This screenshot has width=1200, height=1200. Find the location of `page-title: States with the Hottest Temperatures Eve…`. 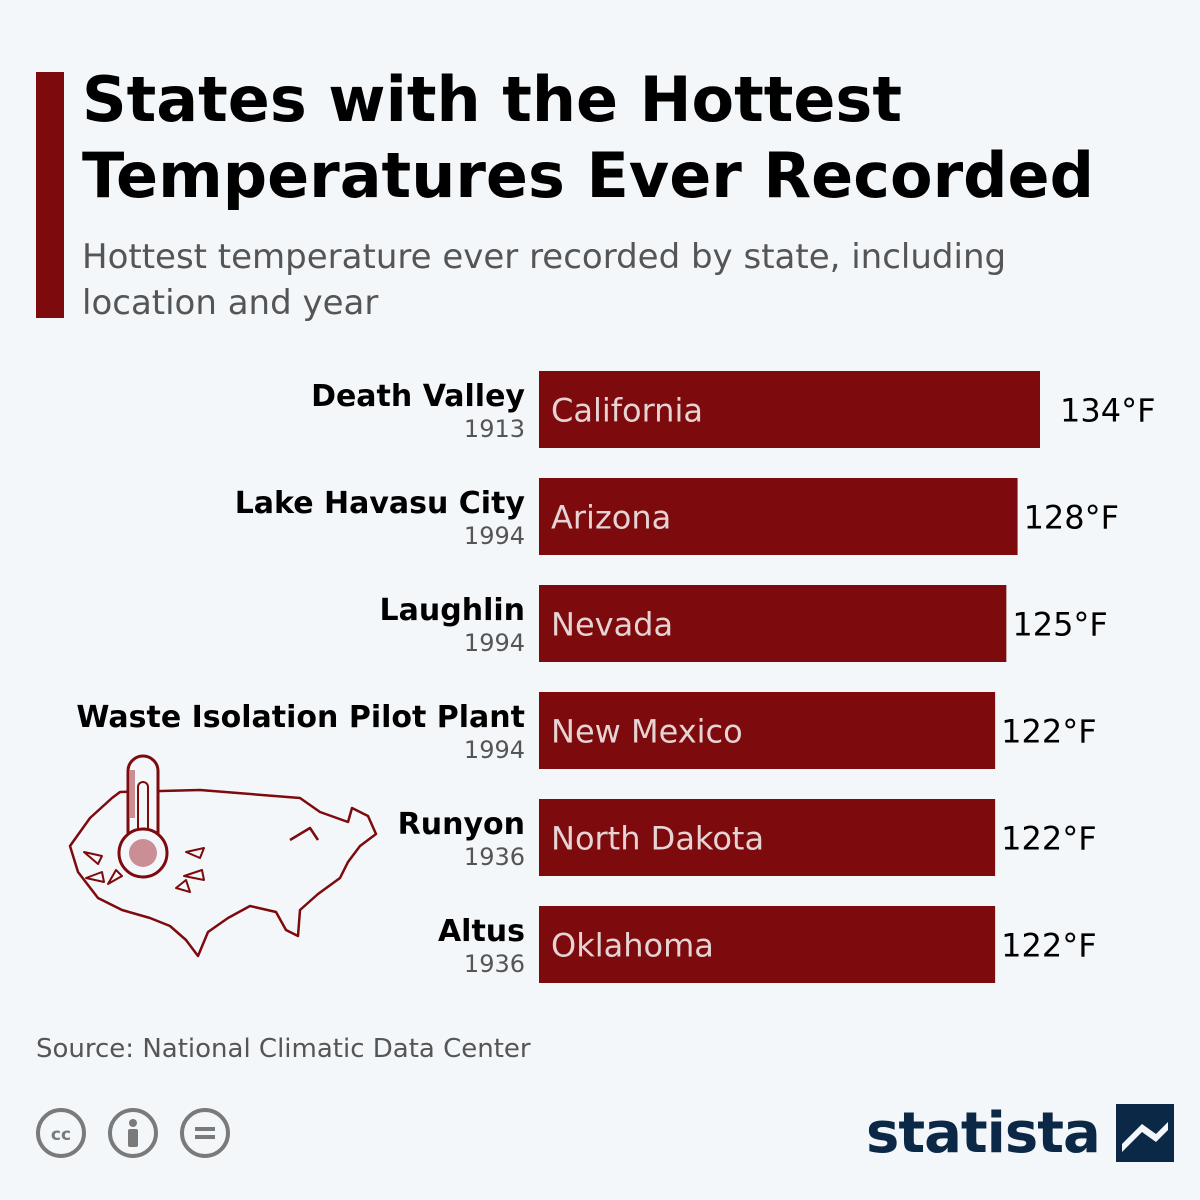

page-title: States with the Hottest Temperatures Eve… is located at coordinates (588, 137).